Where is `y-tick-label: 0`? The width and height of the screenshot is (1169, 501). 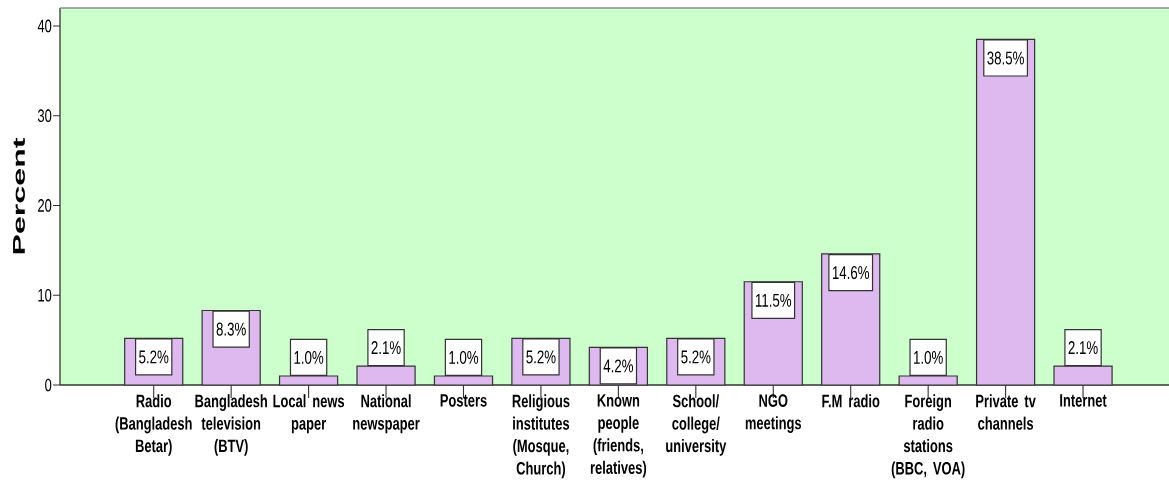
y-tick-label: 0 is located at coordinates (48, 385).